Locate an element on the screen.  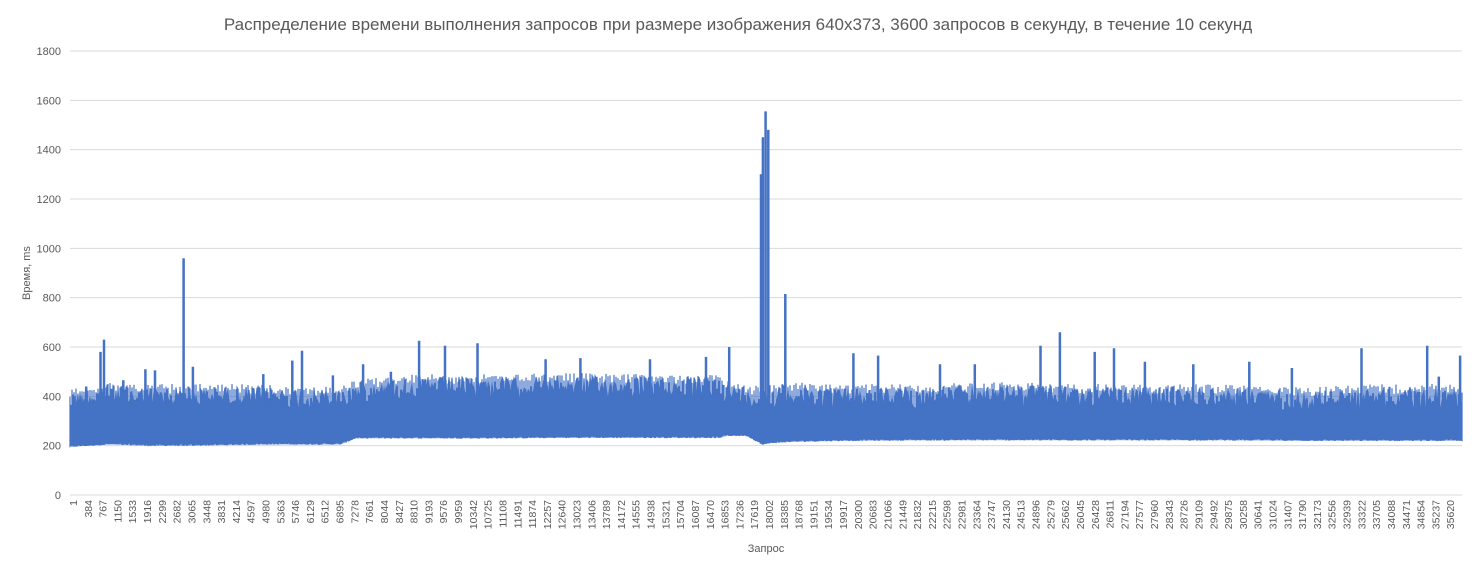
x-tick-label: 12257 is located at coordinates (548, 514).